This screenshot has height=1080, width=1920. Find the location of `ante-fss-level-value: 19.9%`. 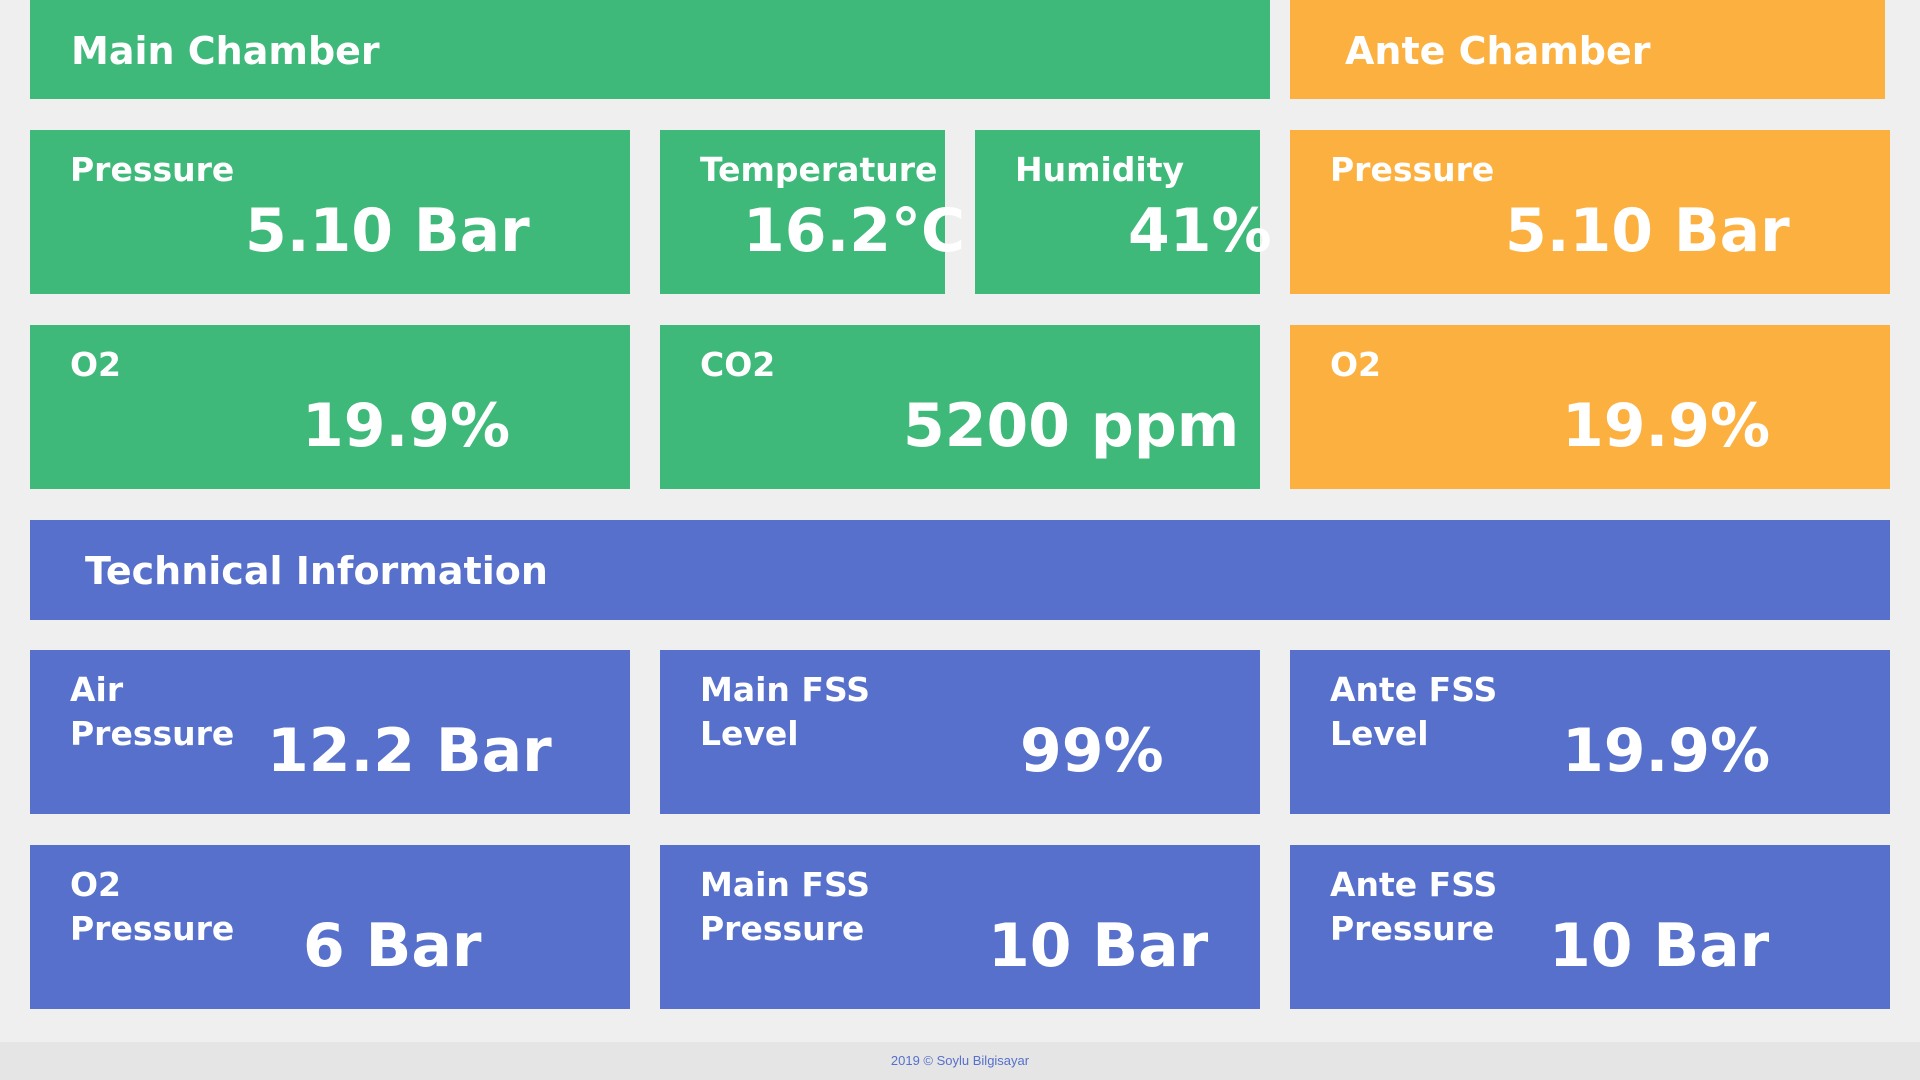

ante-fss-level-value: 19.9% is located at coordinates (1666, 751).